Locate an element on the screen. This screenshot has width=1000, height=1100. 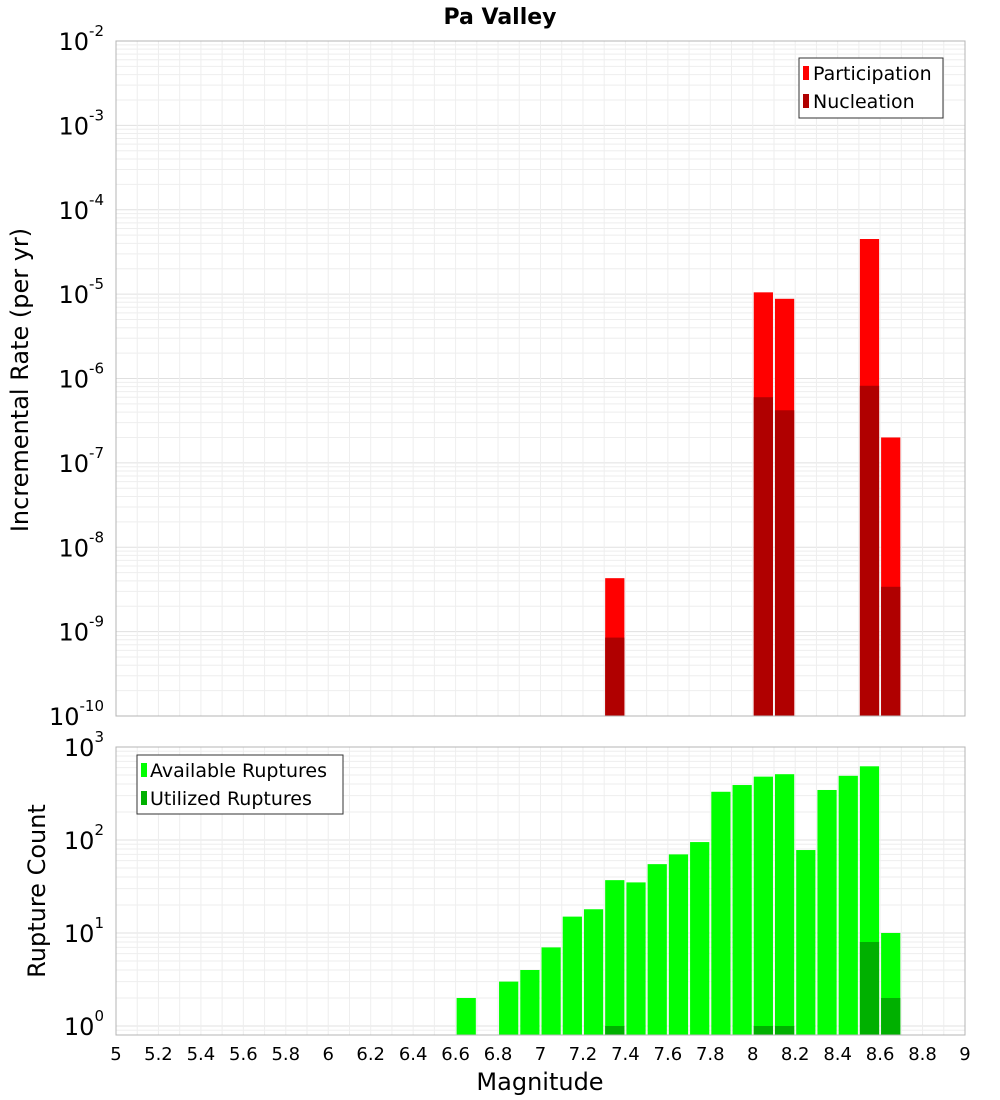
top-y-axis-label: Incremental Rate (per yr) is located at coordinates (20, 380).